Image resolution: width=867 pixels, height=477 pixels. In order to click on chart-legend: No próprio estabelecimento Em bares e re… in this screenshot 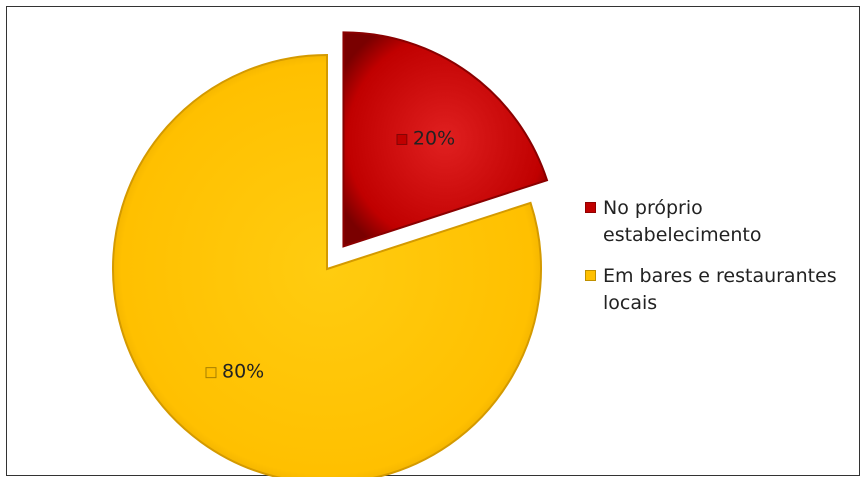, I will do `click(725, 263)`.